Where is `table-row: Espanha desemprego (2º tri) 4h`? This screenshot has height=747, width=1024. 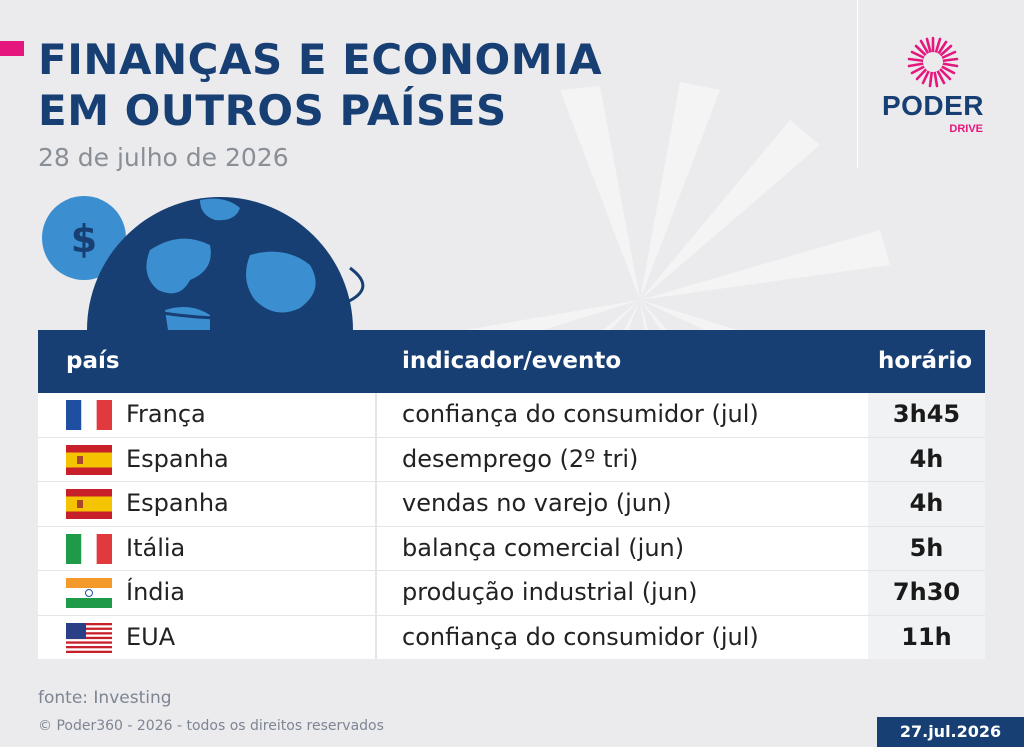 table-row: Espanha desemprego (2º tri) 4h is located at coordinates (511, 458).